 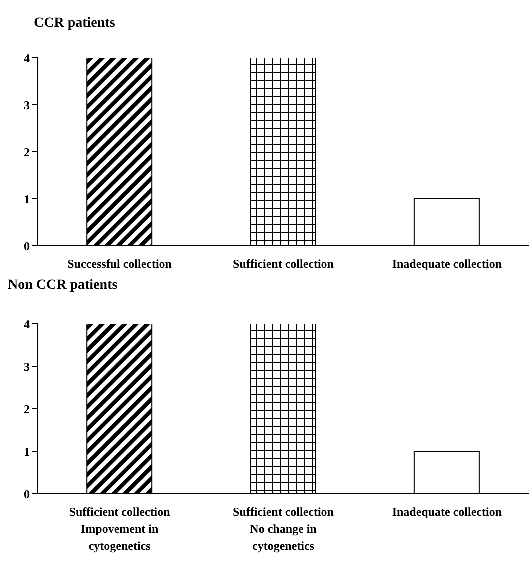 I want to click on x-tick-label: Successful collection, so click(x=120, y=264).